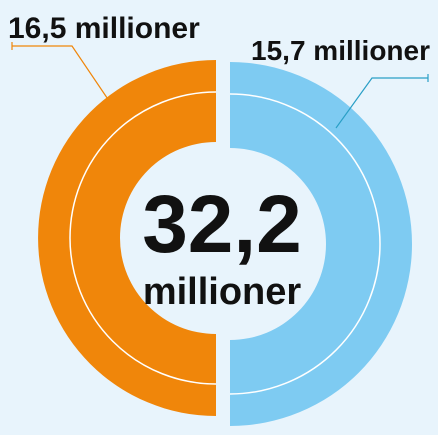  What do you see at coordinates (104, 28) in the screenshot?
I see `series-label-left: 16,5 millioner` at bounding box center [104, 28].